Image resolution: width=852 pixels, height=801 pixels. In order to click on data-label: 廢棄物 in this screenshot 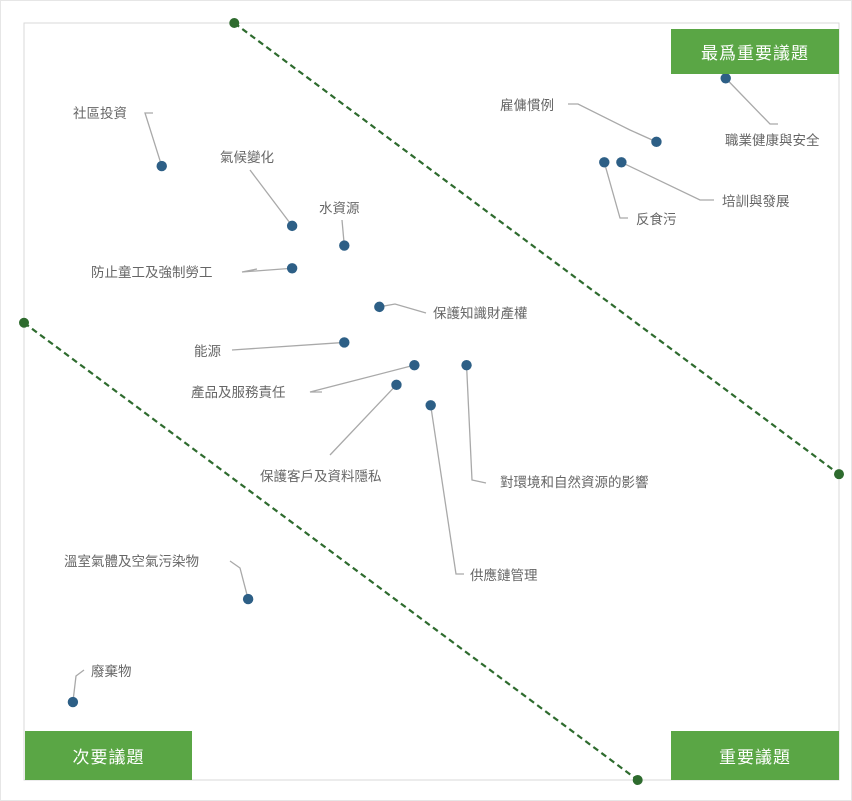, I will do `click(111, 672)`.